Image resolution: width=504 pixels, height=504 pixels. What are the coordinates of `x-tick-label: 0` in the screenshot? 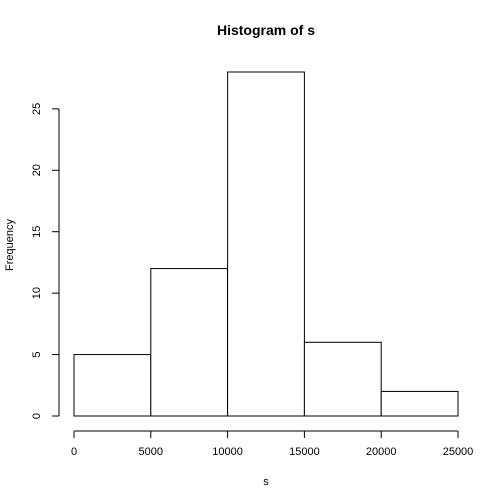 It's located at (74, 452).